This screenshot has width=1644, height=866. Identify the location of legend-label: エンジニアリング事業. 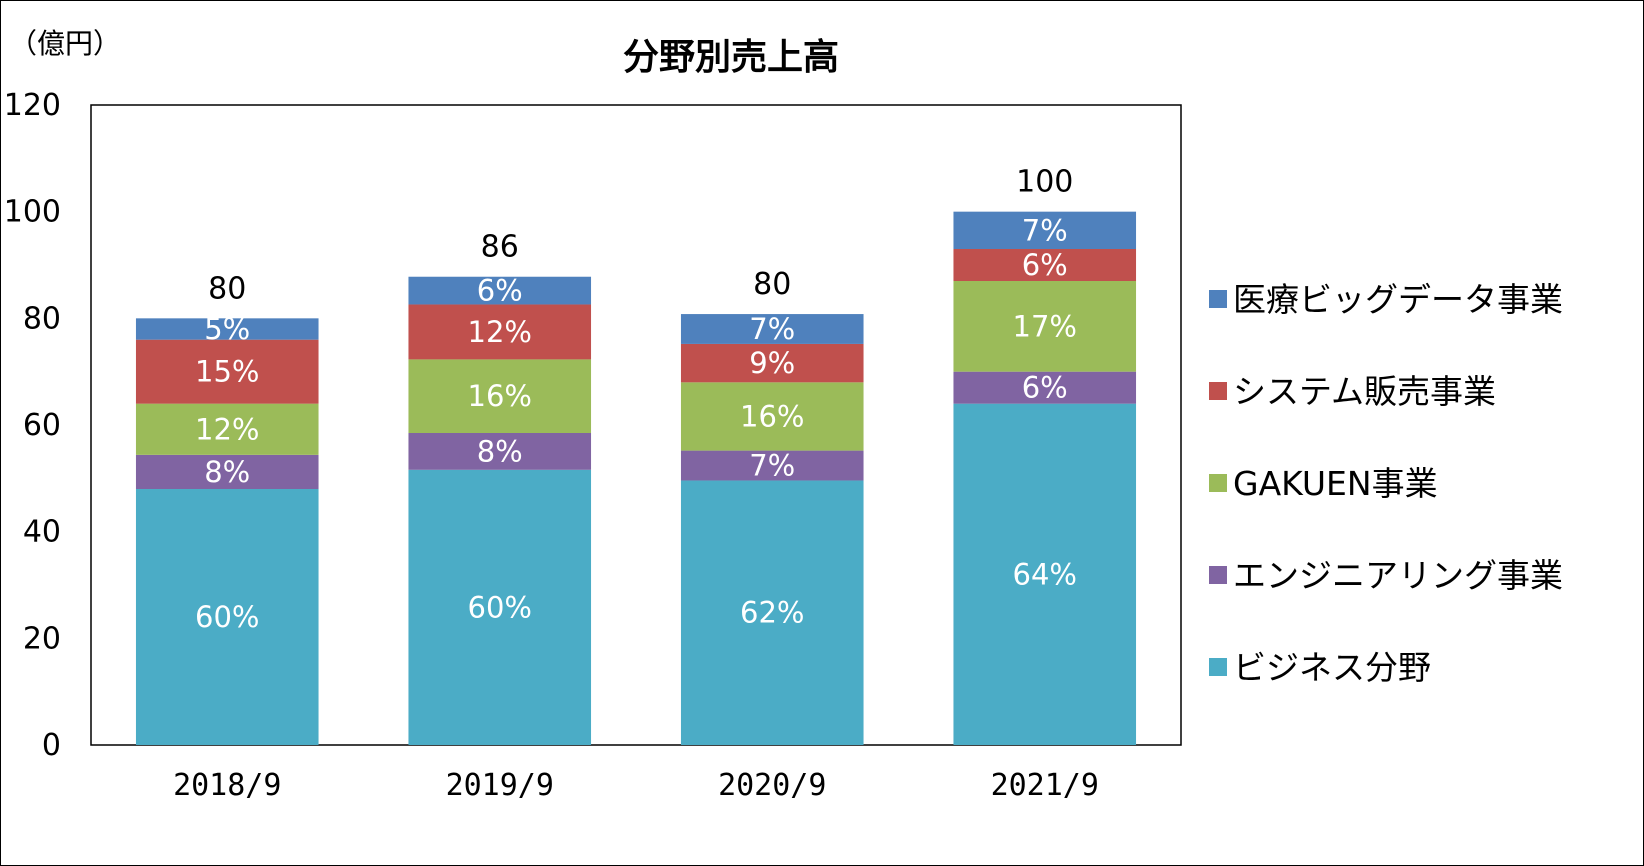
(1398, 575).